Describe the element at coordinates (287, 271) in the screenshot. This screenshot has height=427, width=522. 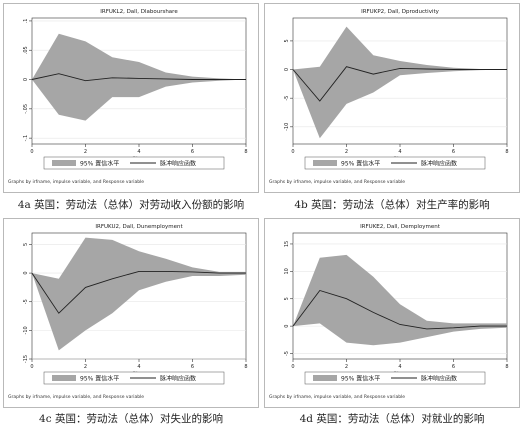
I see `y-tick-label: 10` at that location.